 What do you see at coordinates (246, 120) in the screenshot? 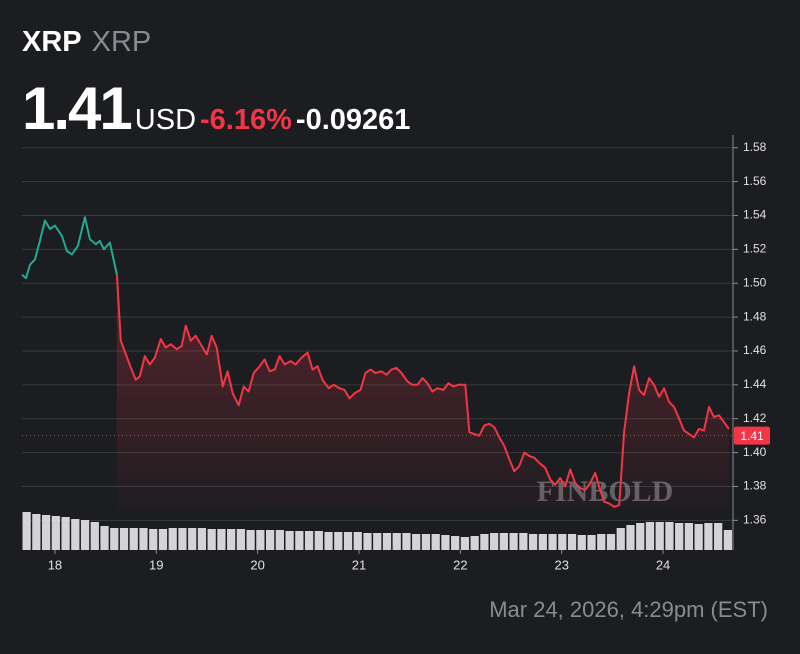
I see `change-percent: -6.16%` at bounding box center [246, 120].